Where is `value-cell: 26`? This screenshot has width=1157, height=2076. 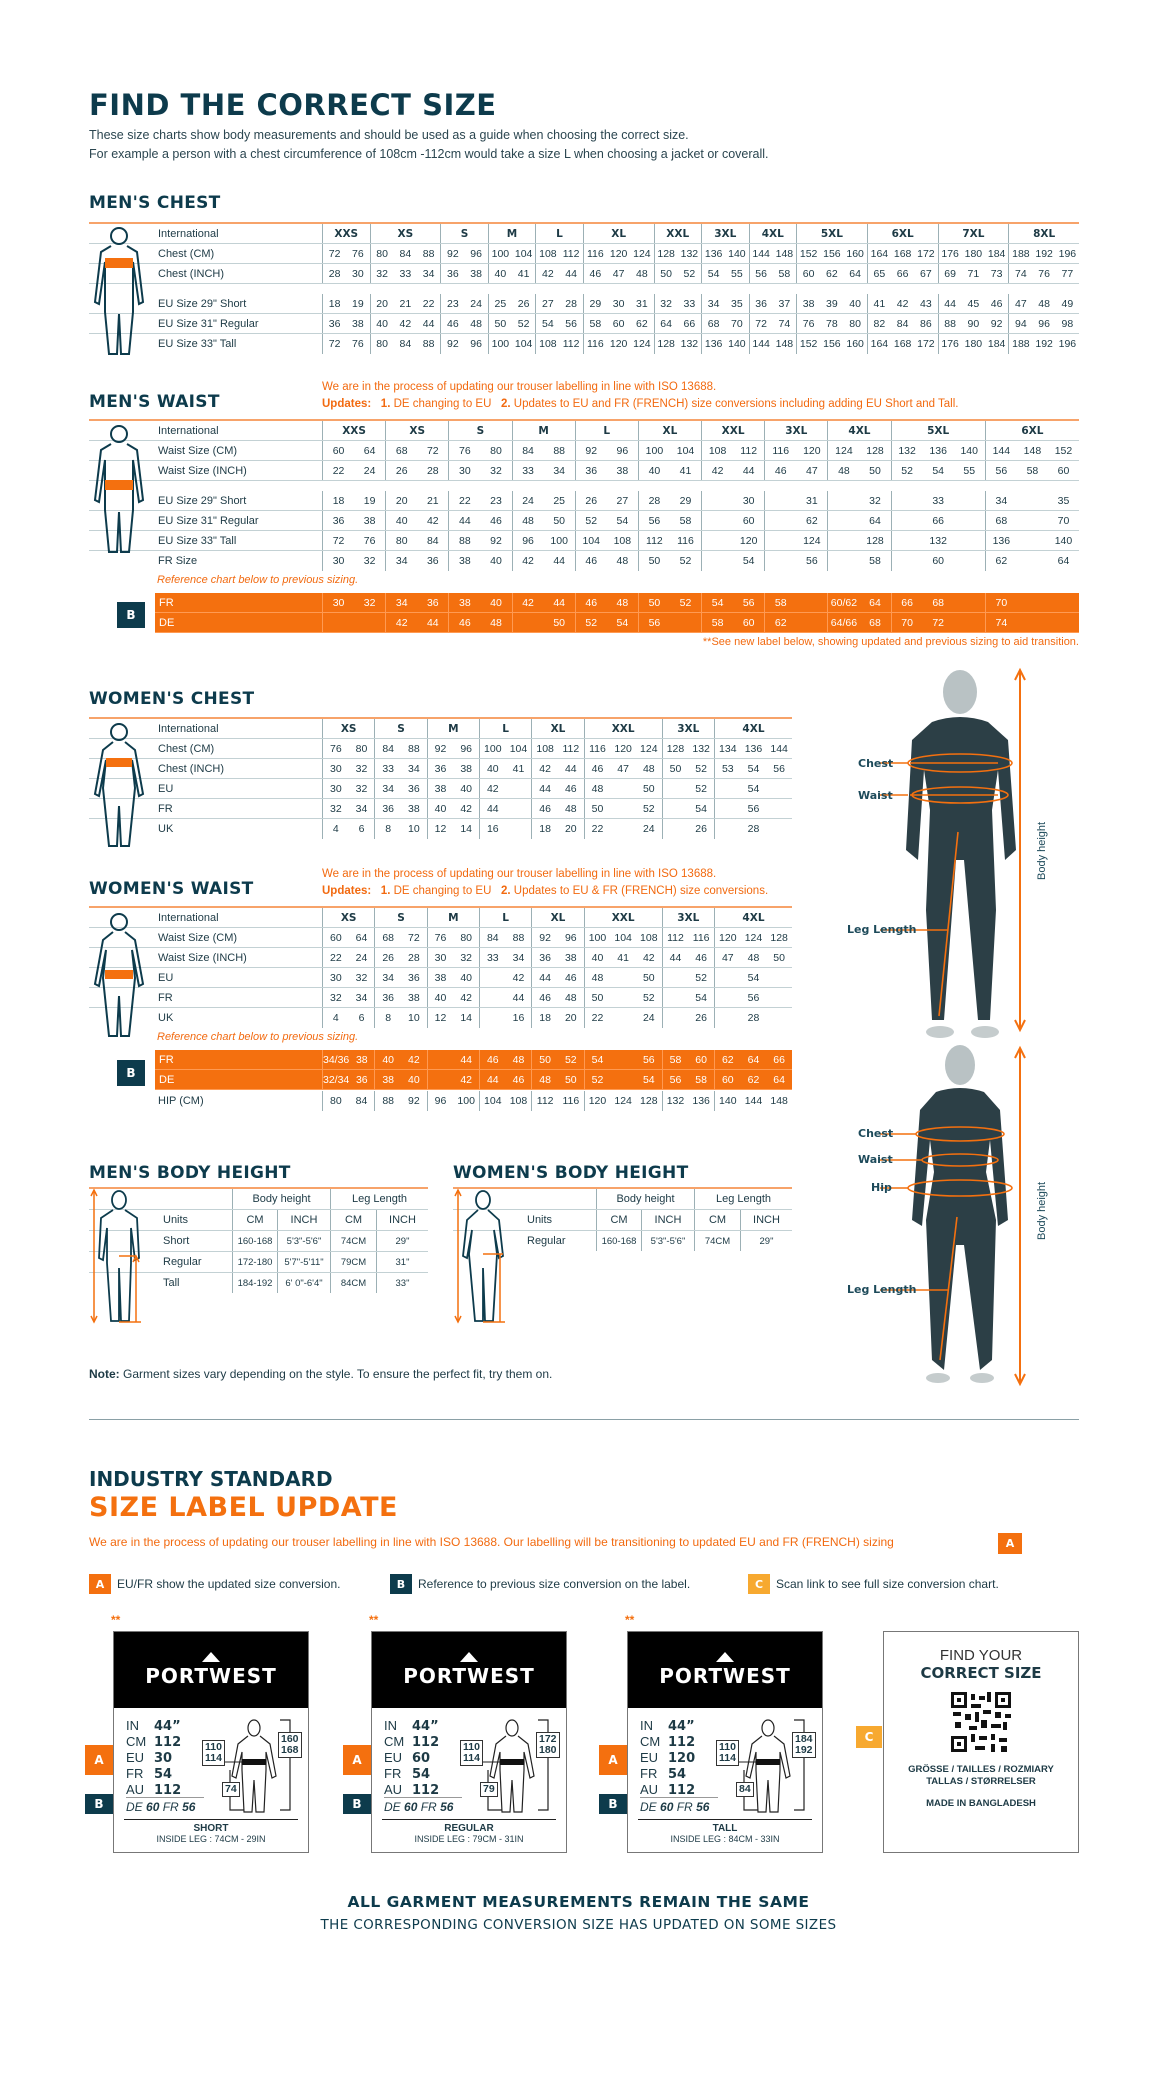
value-cell: 26 is located at coordinates (591, 500).